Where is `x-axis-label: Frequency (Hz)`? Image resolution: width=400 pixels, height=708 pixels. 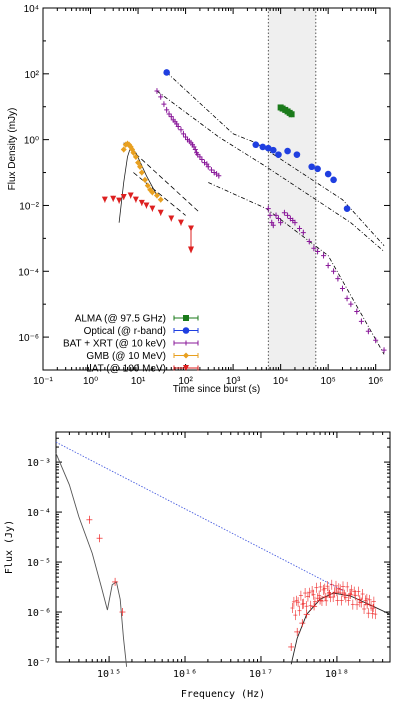 x-axis-label: Frequency (Hz) is located at coordinates (223, 694).